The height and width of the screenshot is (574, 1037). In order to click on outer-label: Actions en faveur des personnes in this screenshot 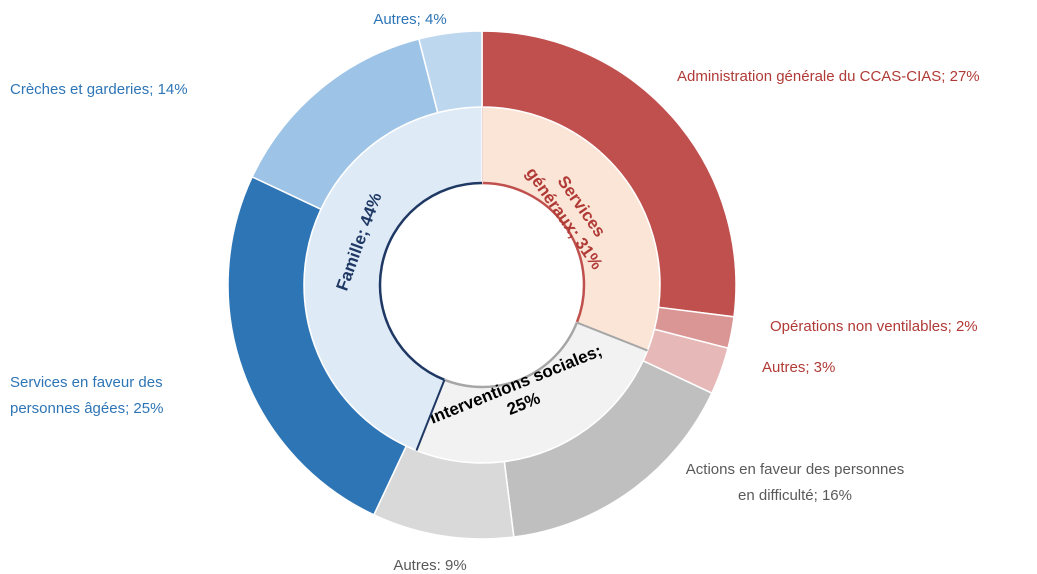, I will do `click(795, 469)`.